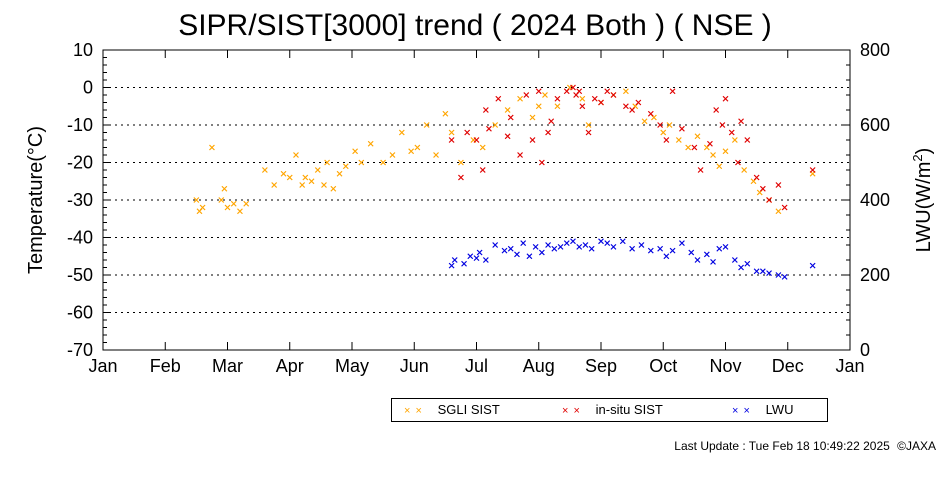 The image size is (950, 480). Describe the element at coordinates (875, 275) in the screenshot. I see `y2-tick-label: 200` at that location.